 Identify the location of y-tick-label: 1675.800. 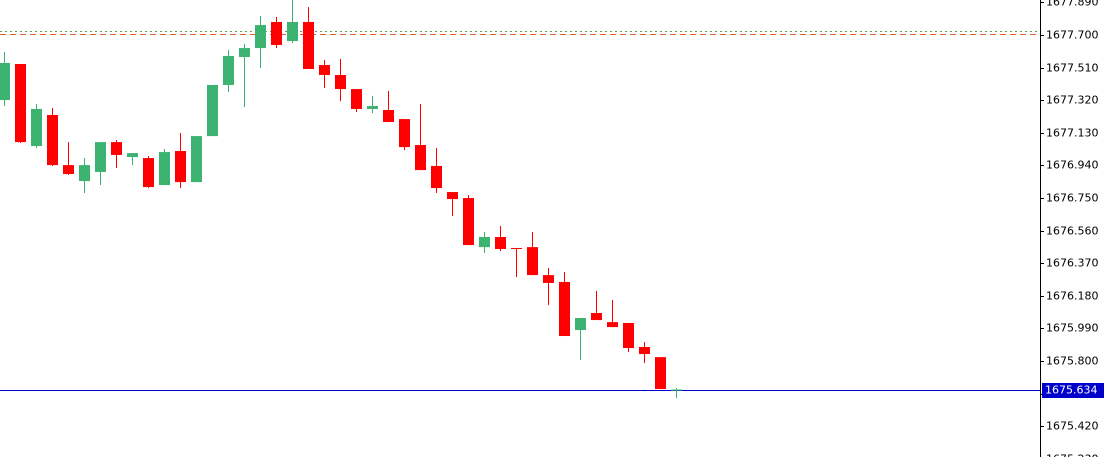
(1072, 361).